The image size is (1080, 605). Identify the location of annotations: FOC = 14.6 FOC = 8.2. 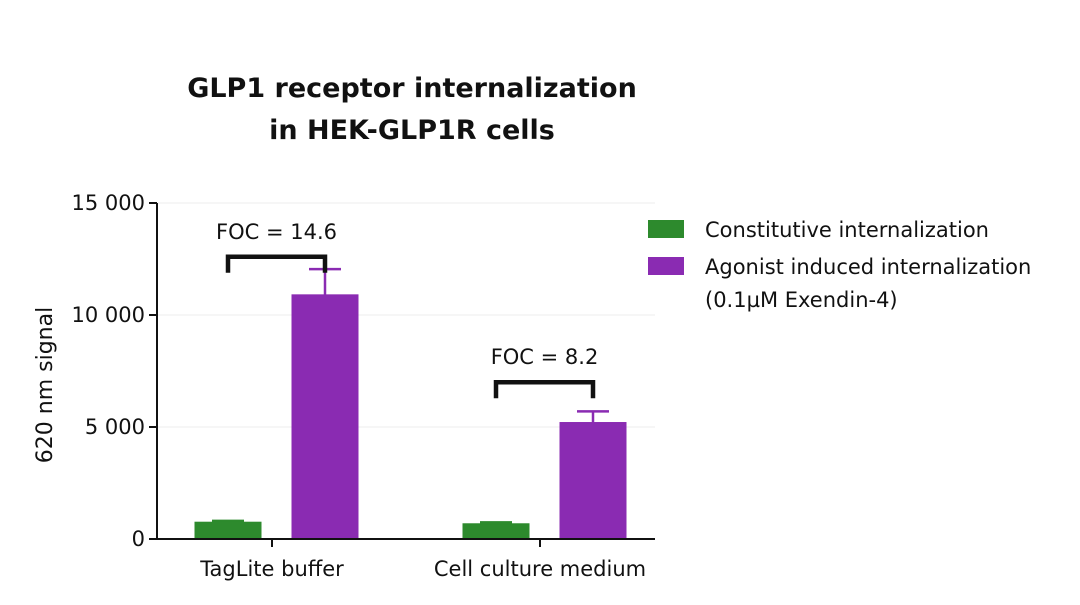
(407, 309).